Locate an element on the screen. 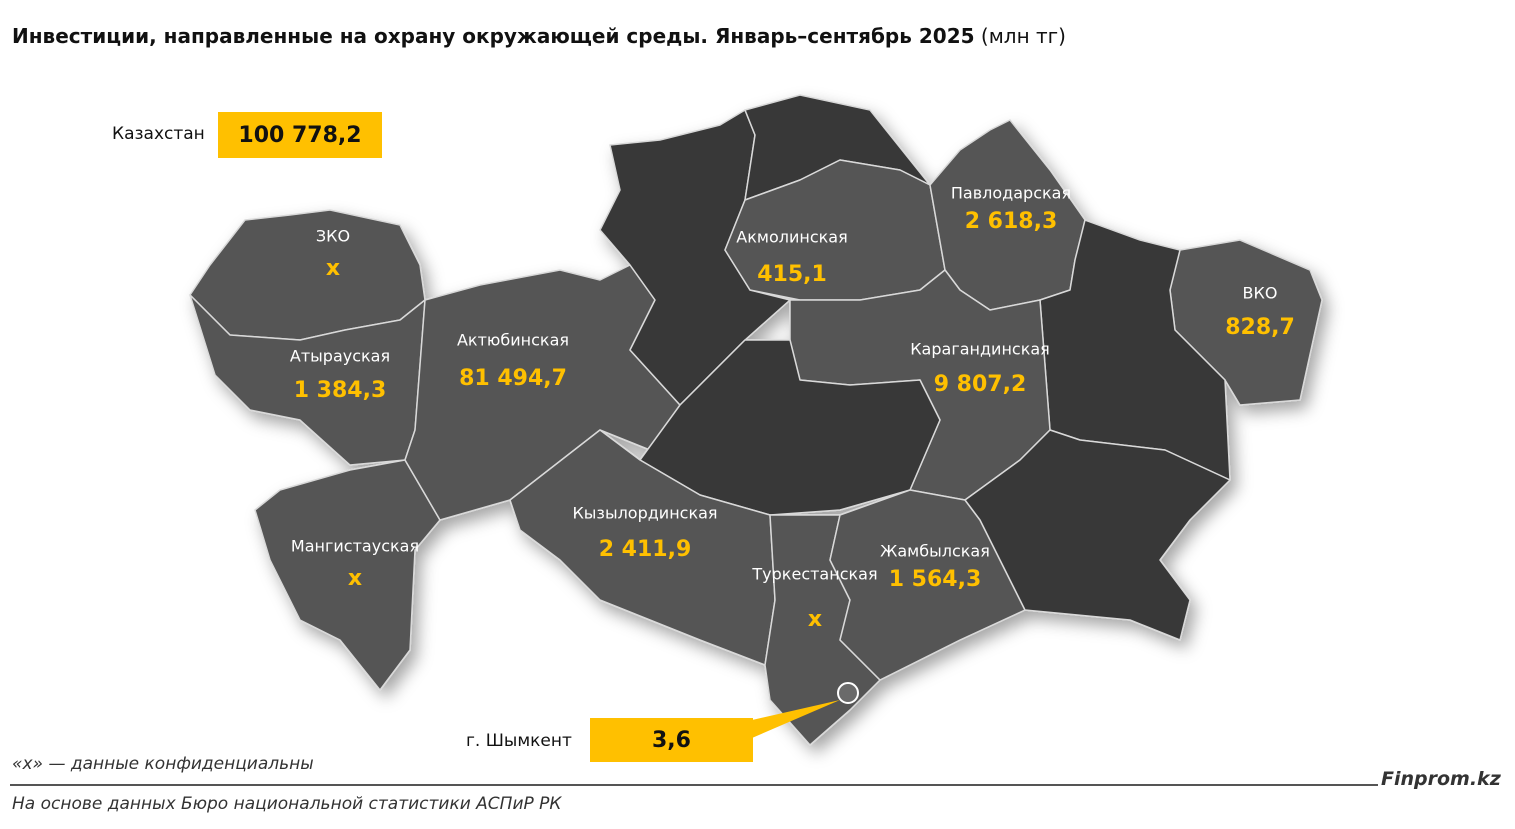 The width and height of the screenshot is (1515, 829). brand: Finprom.kz is located at coordinates (1441, 779).